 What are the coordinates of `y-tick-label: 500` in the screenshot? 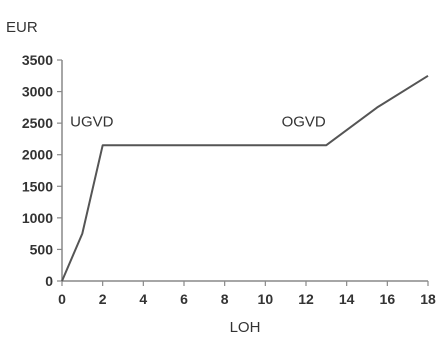 It's located at (42, 249).